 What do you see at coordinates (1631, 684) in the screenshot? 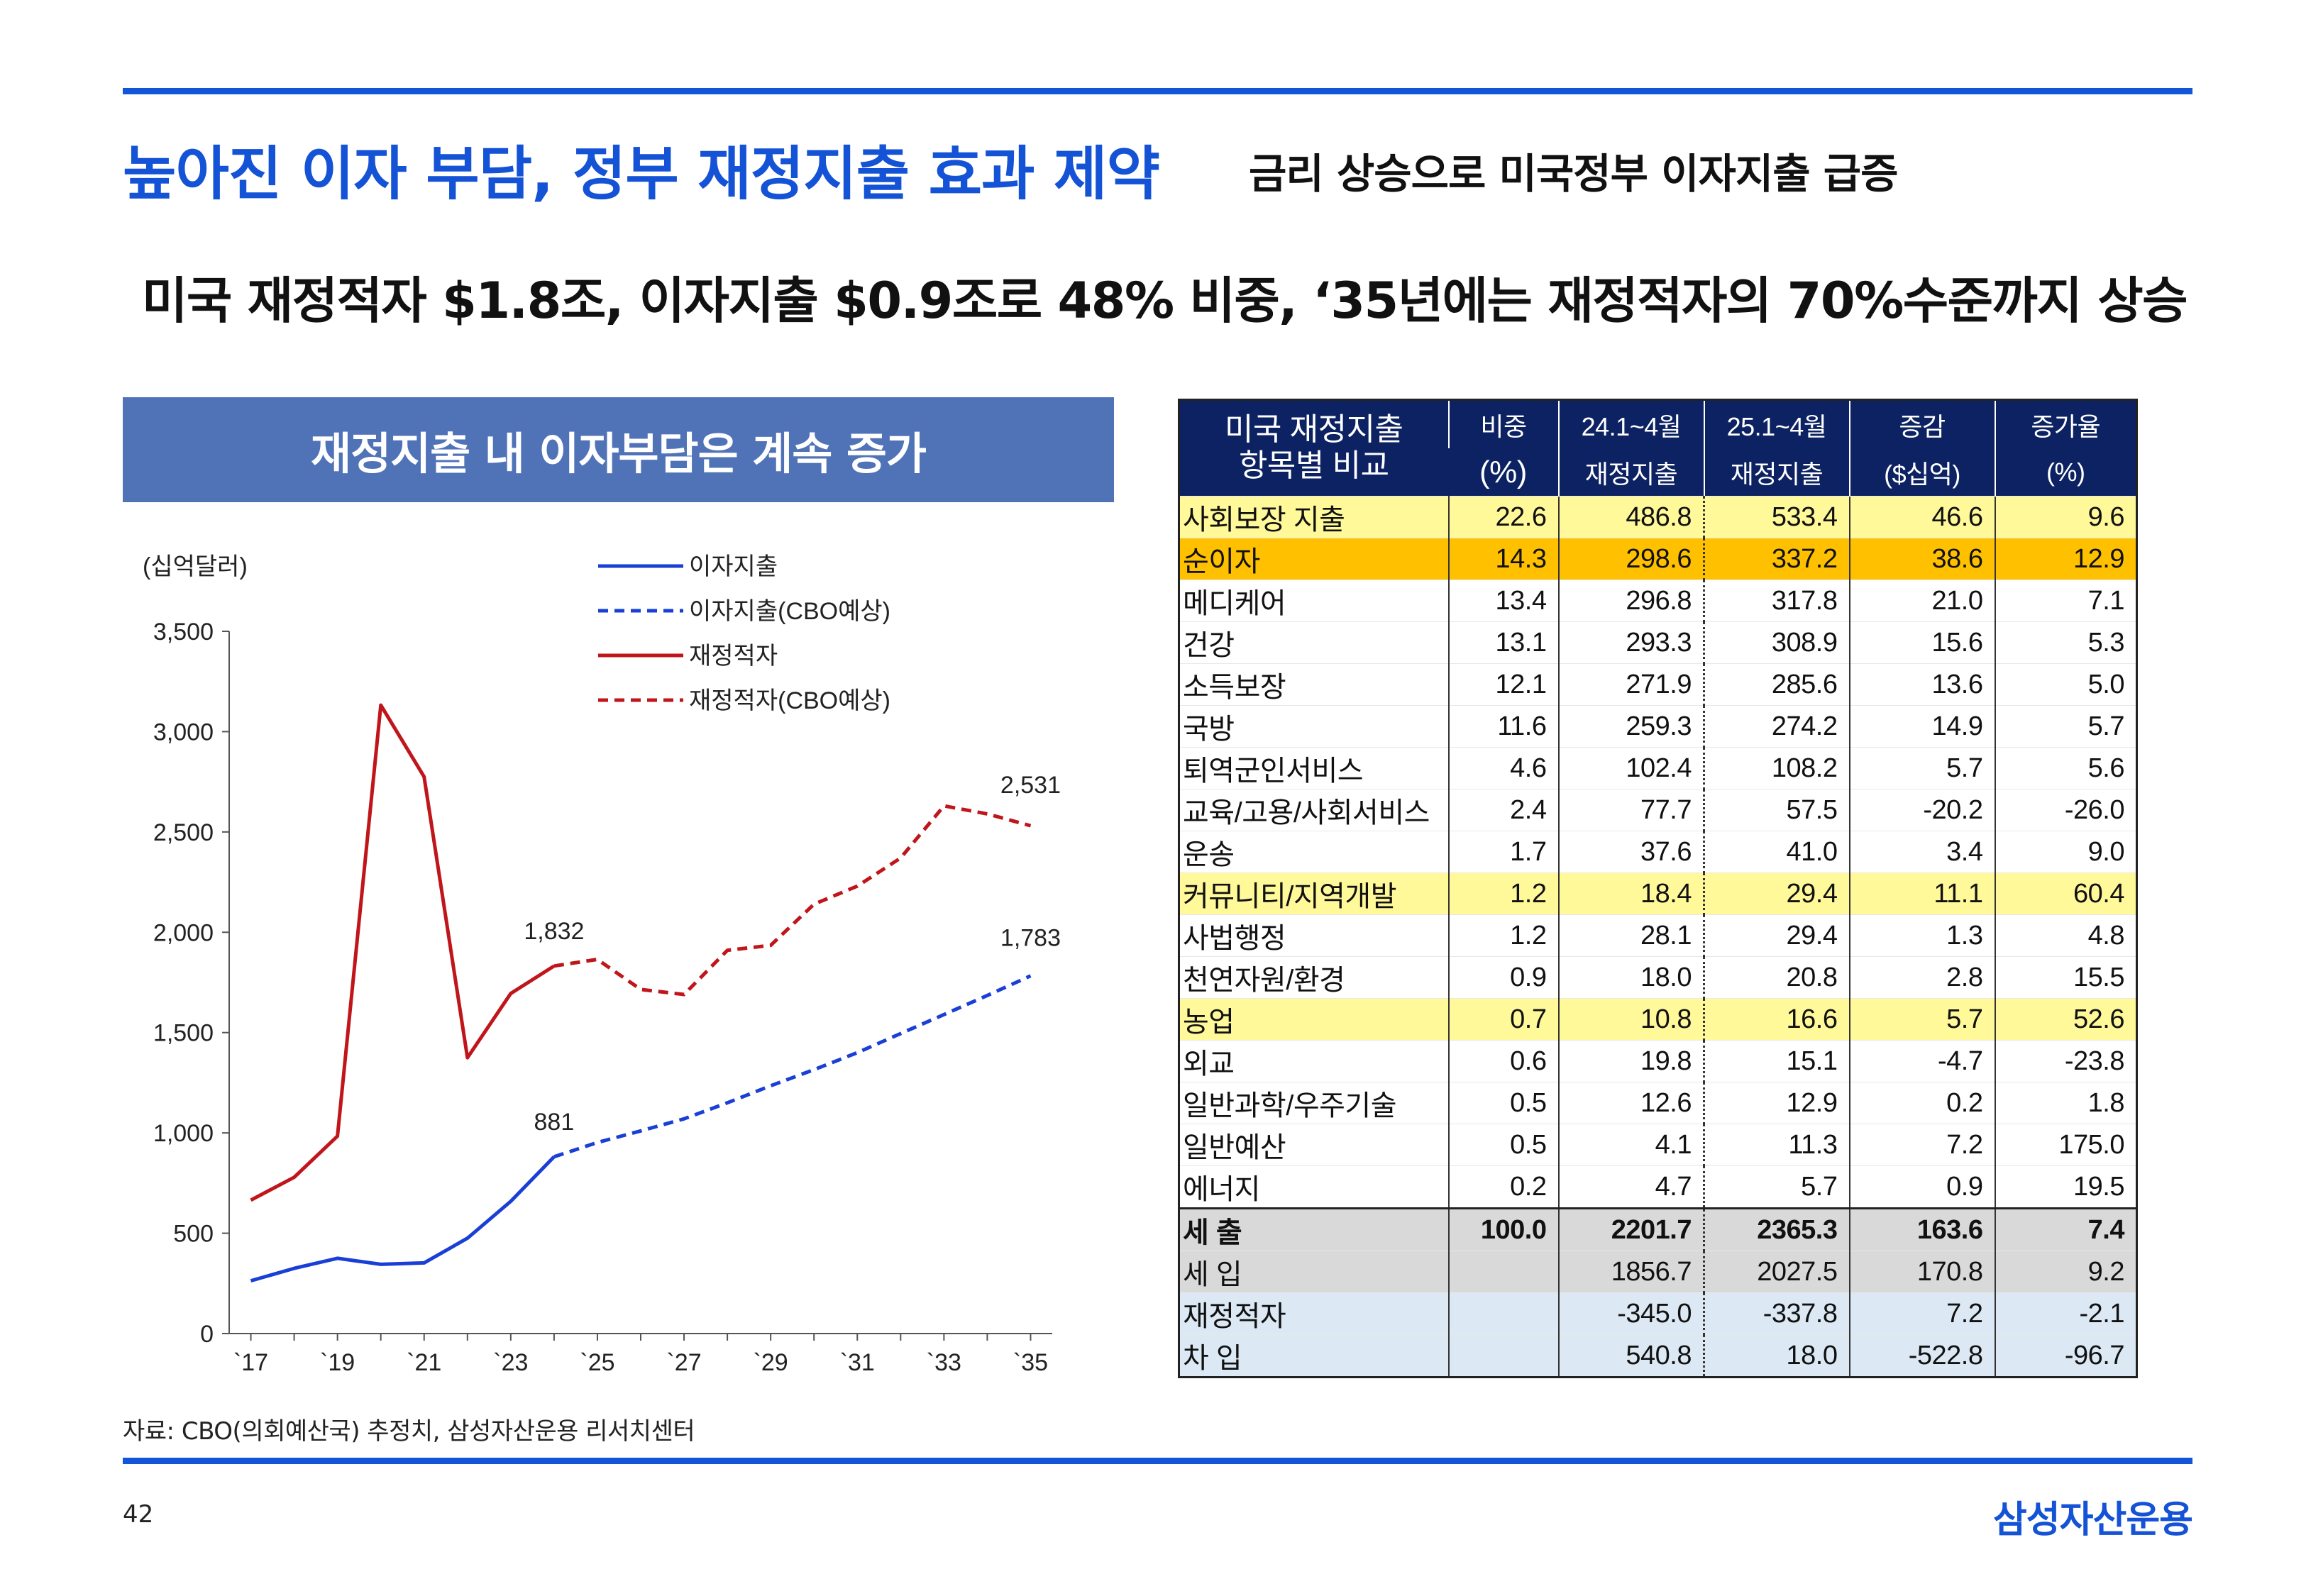
I see `cell-y24: 271.9` at bounding box center [1631, 684].